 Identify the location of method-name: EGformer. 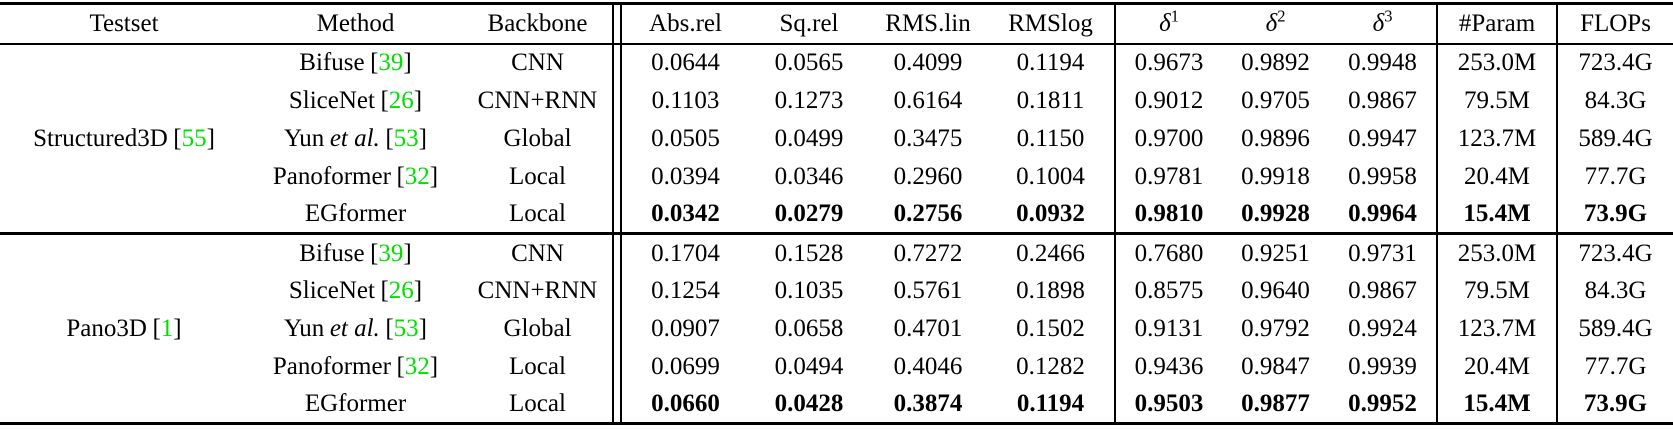
(355, 213).